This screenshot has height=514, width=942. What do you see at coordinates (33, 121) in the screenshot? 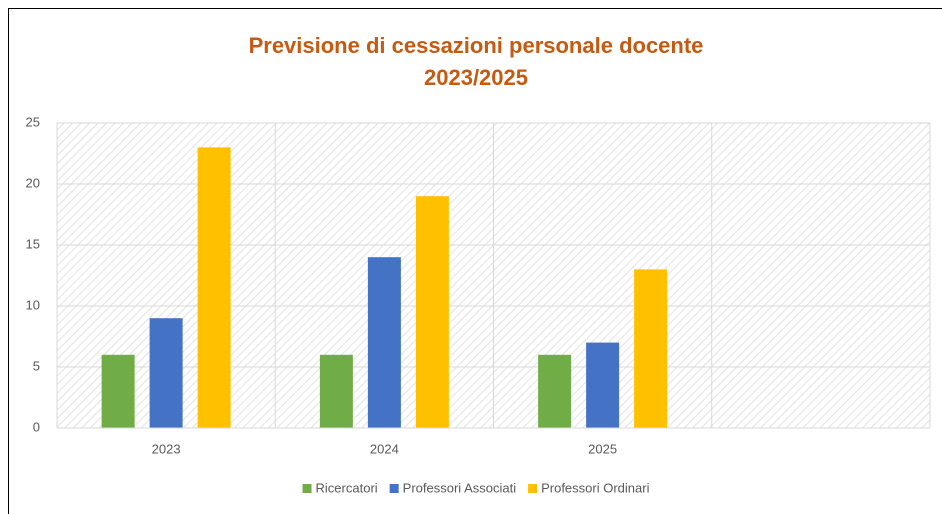
I see `y-tick-label: 25` at bounding box center [33, 121].